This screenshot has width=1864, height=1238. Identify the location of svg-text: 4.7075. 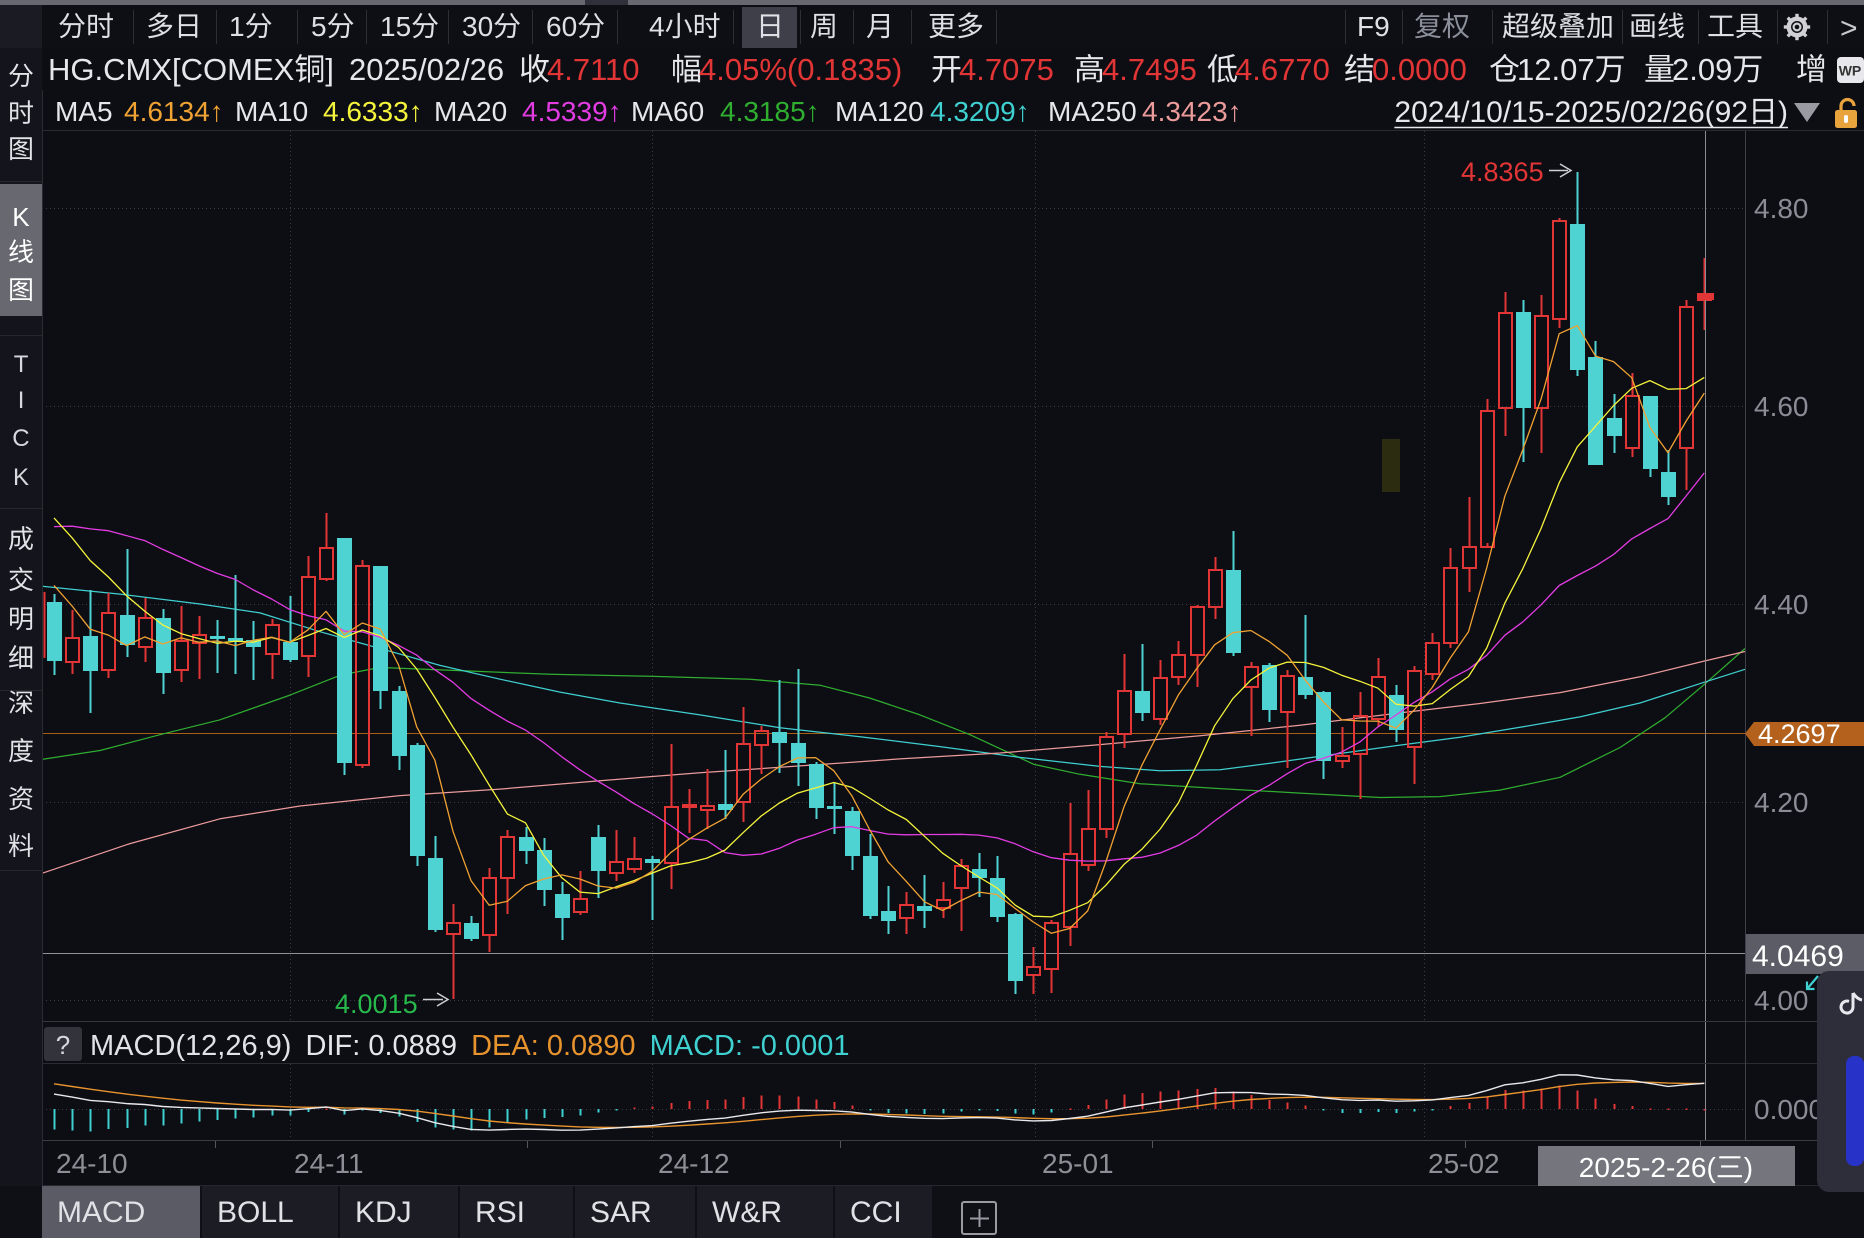
(1006, 69).